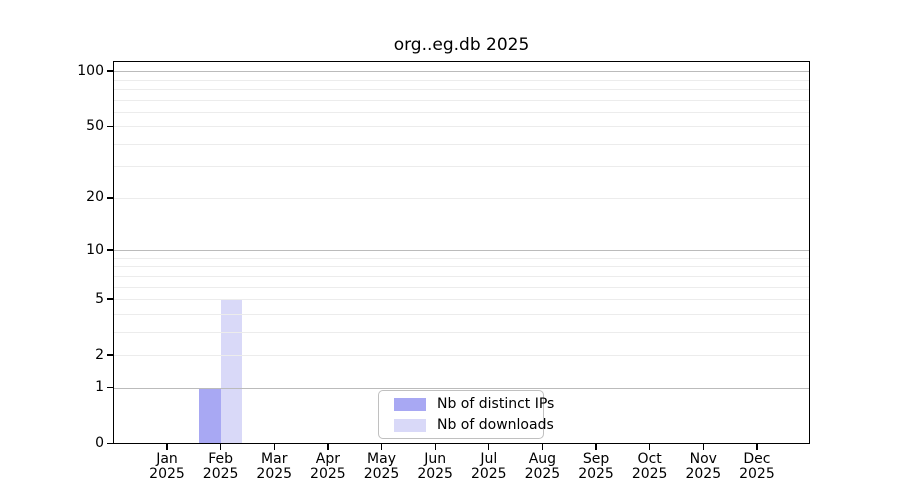 The height and width of the screenshot is (500, 900). I want to click on x-tick-apr-2025, so click(328, 447).